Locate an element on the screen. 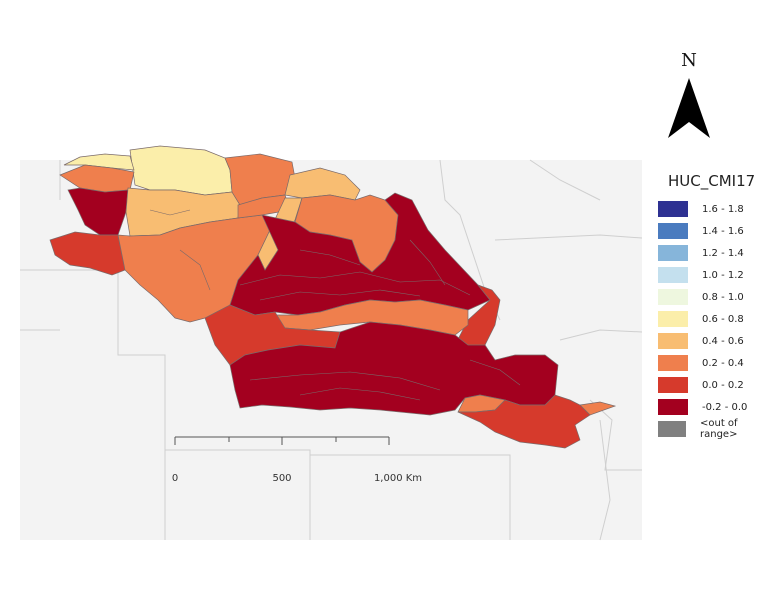 This screenshot has width=776, height=600. scale-label: 1,000 Km is located at coordinates (398, 478).